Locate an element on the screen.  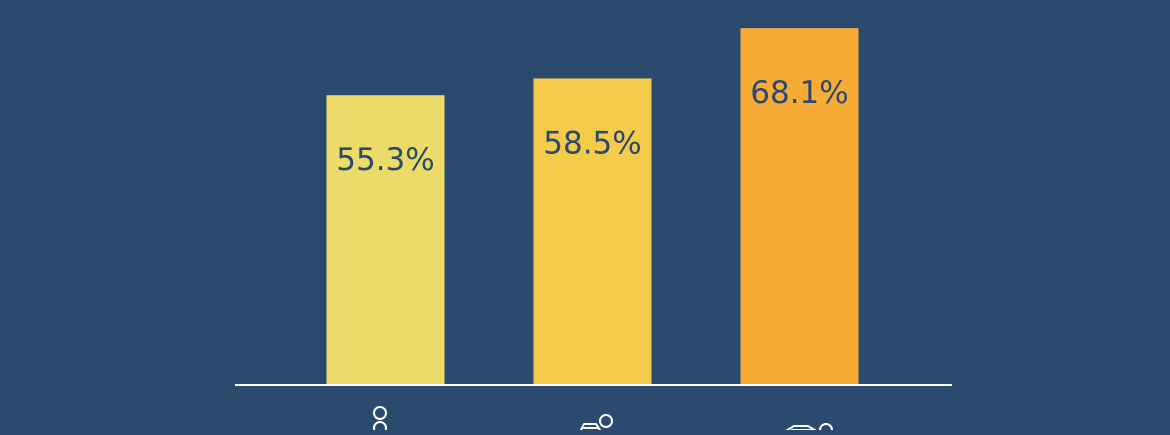
data-label-1: 55.3% is located at coordinates (385, 160).